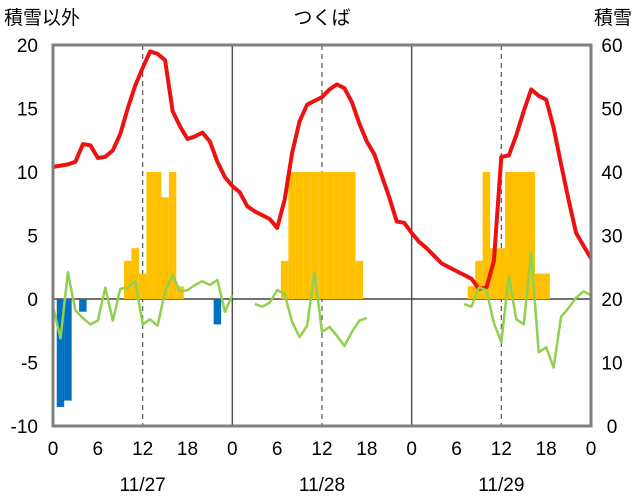 The image size is (636, 501). I want to click on left-tick-label: -5, so click(29, 364).